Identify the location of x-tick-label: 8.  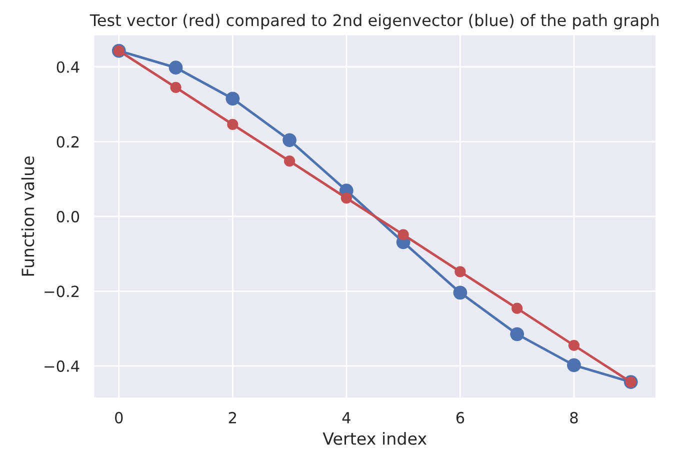
(574, 418).